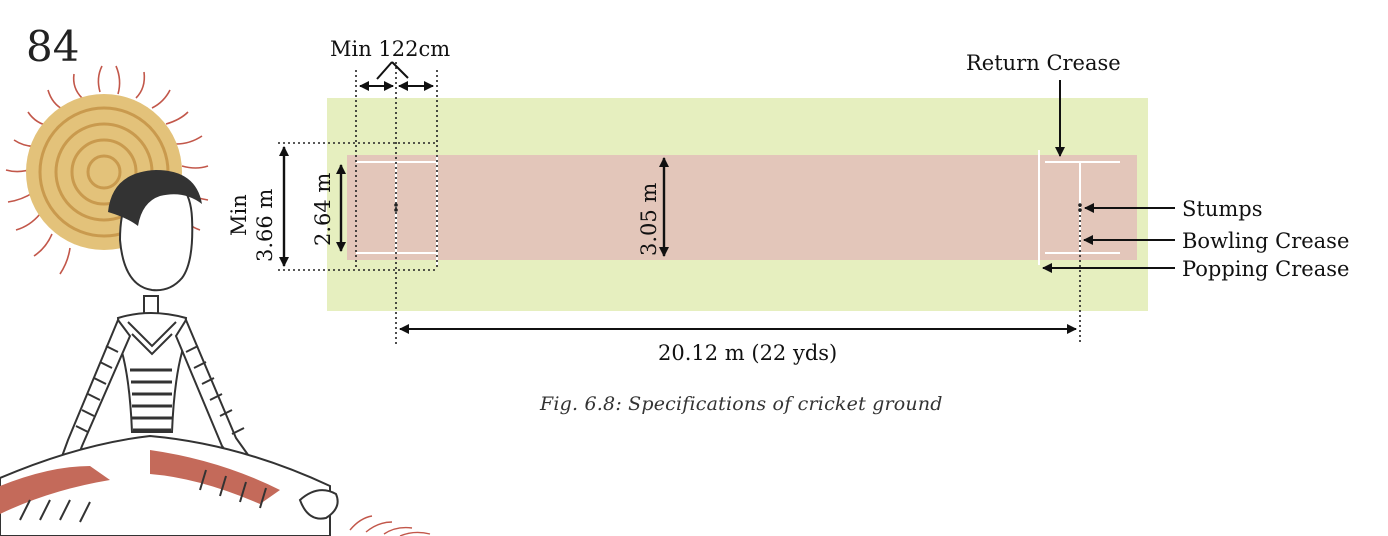 The image size is (1388, 536). What do you see at coordinates (265, 225) in the screenshot?
I see `label-366: 3.66 m` at bounding box center [265, 225].